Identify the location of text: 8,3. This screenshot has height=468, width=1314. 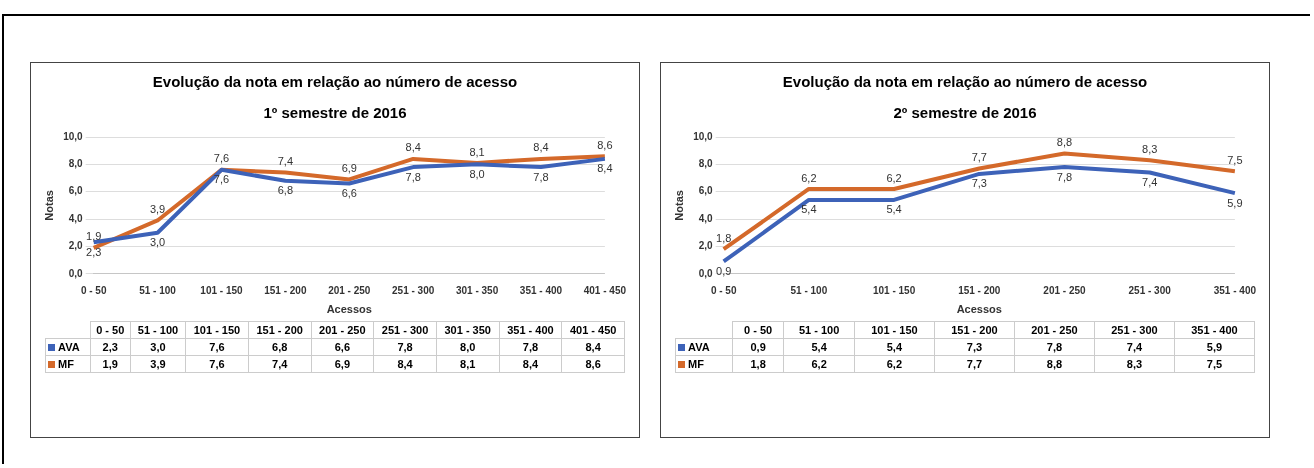
(1150, 148).